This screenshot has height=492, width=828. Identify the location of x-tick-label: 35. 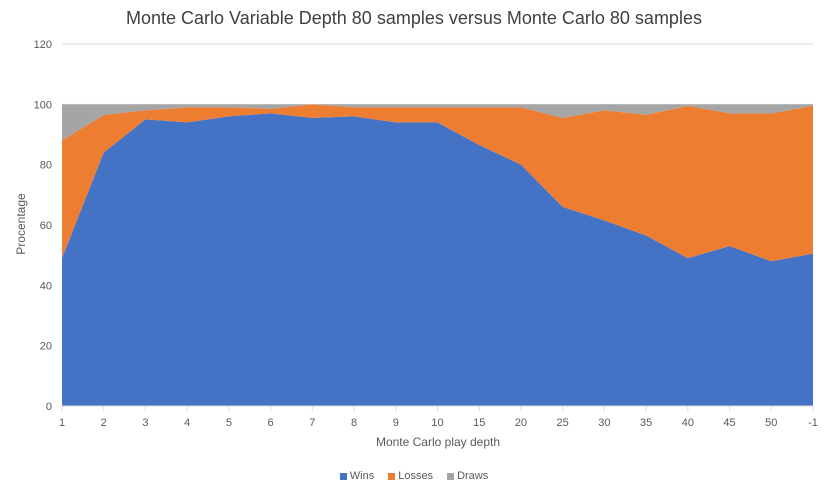
(646, 423).